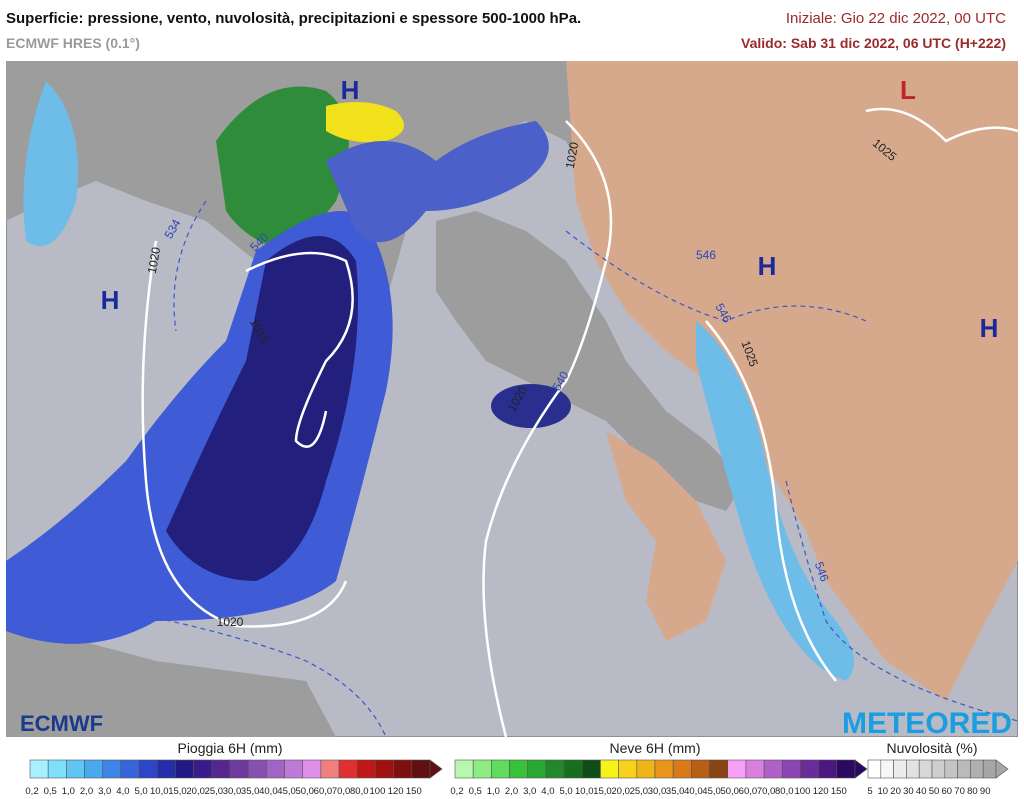 Image resolution: width=1024 pixels, height=799 pixels. Describe the element at coordinates (931, 748) in the screenshot. I see `legend-title: Nuvolosità (%)` at that location.